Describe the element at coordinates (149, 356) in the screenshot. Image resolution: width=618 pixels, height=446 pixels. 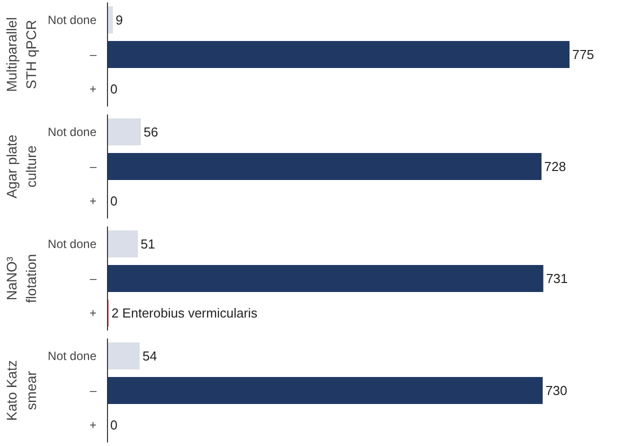
I see `data-label: 54` at that location.